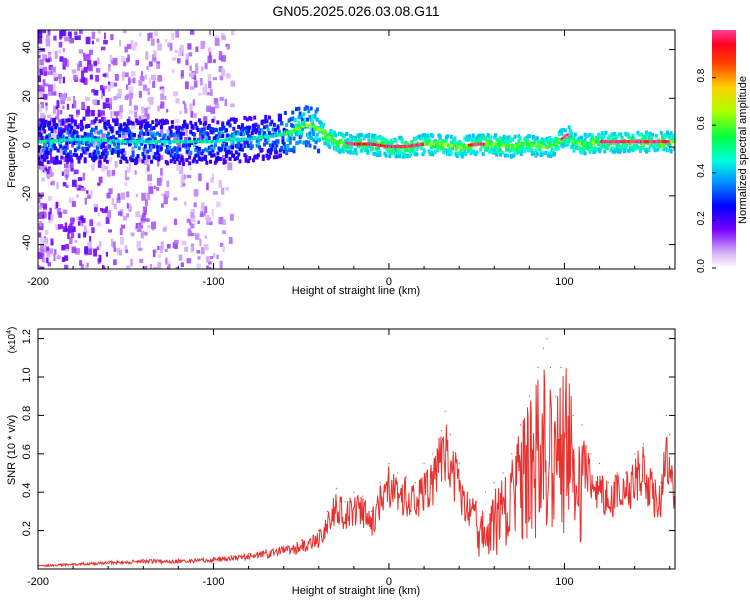 The height and width of the screenshot is (605, 750). I want to click on snr-y-tick-label: 0.4, so click(27, 490).